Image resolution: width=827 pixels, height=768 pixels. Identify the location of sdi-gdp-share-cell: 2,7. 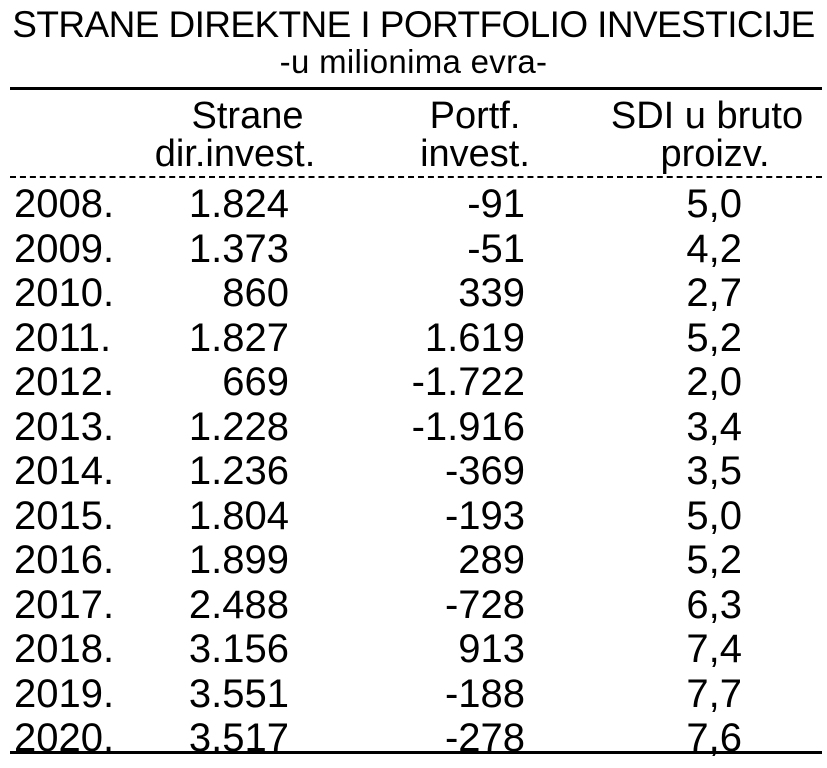
(714, 293).